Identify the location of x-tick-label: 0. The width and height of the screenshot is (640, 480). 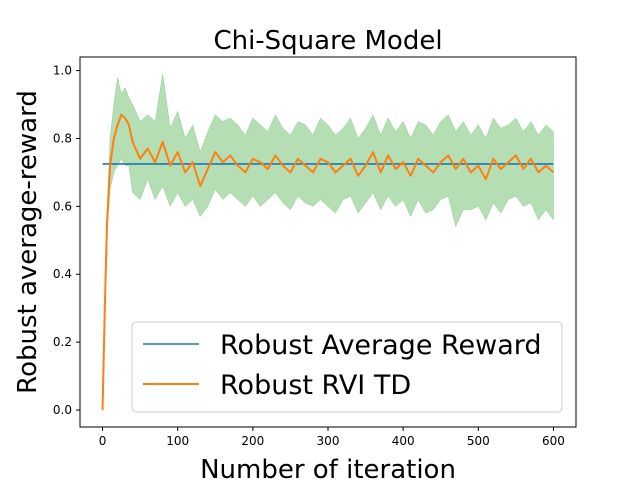
(103, 441).